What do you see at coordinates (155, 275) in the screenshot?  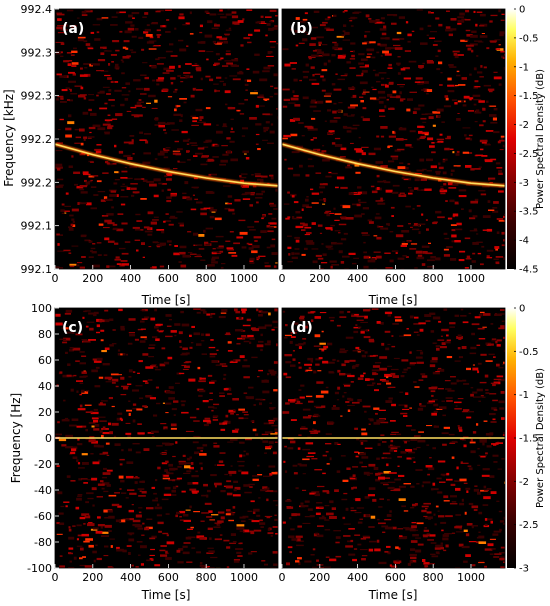 I see `panel-a-x-ticks: 0 200 400 600 800 1000` at bounding box center [155, 275].